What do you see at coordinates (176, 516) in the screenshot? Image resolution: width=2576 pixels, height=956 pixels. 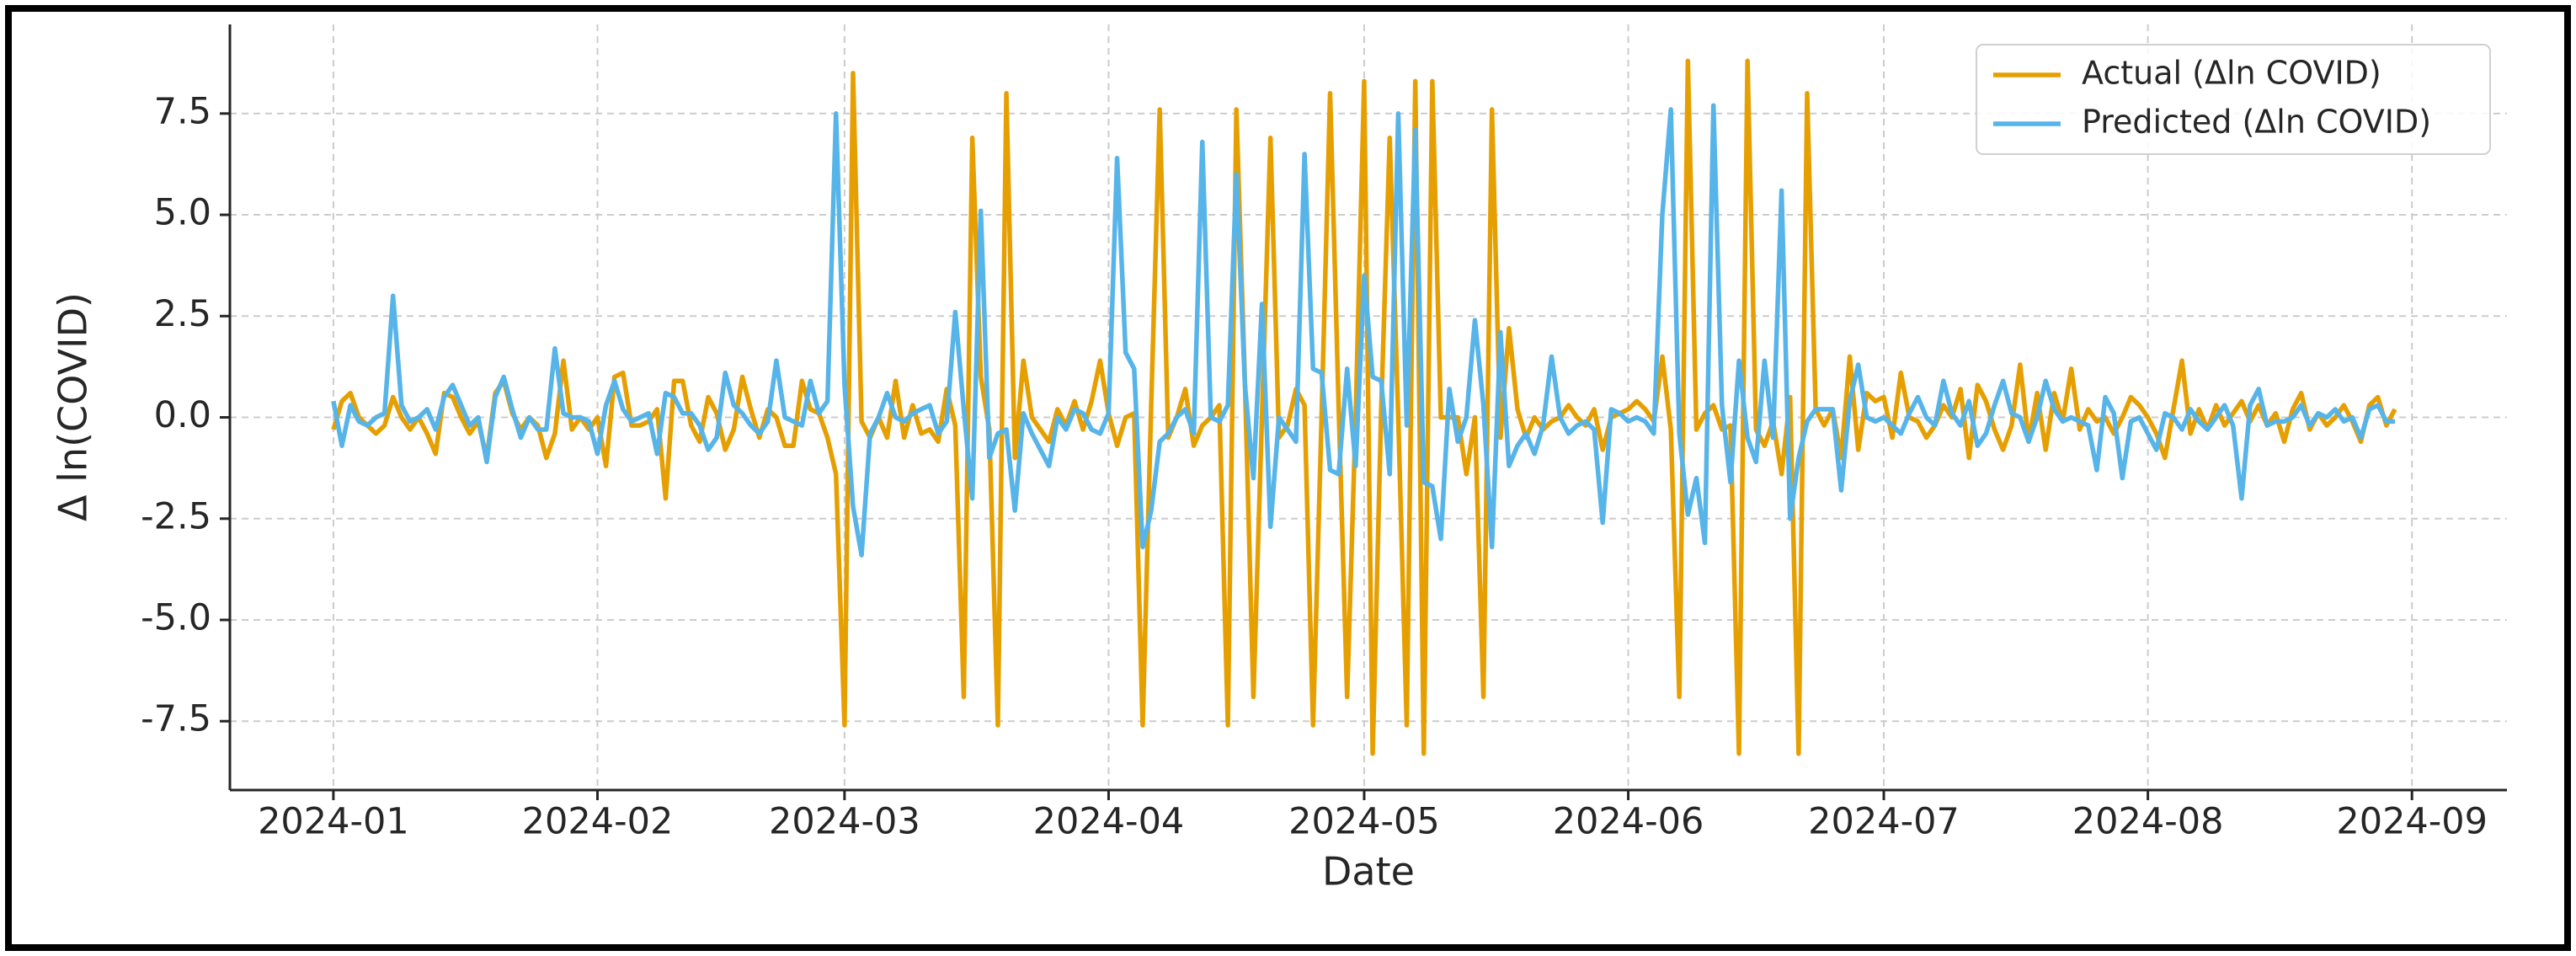 I see `y-tick-label: -2.5` at bounding box center [176, 516].